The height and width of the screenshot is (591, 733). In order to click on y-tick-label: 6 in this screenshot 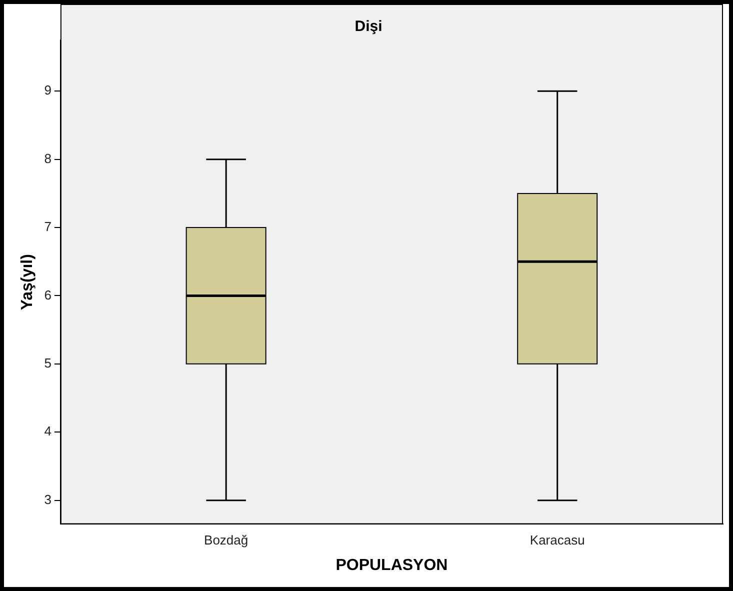, I will do `click(48, 294)`.